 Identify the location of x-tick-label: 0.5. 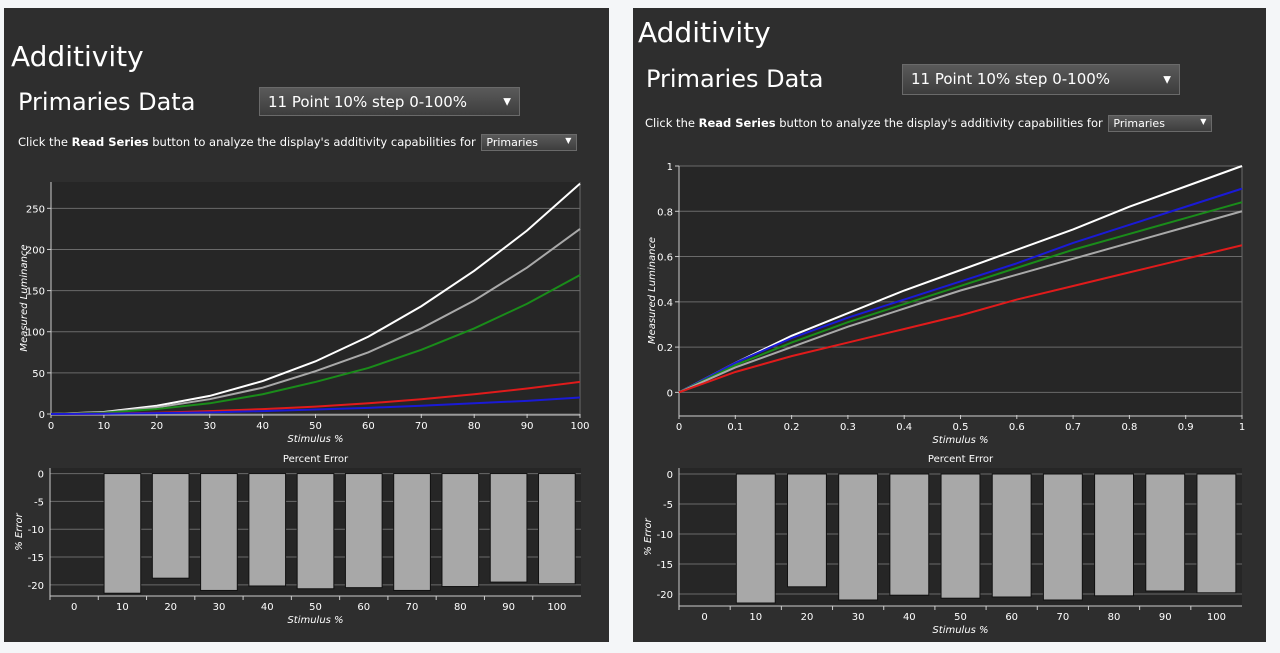
(961, 427).